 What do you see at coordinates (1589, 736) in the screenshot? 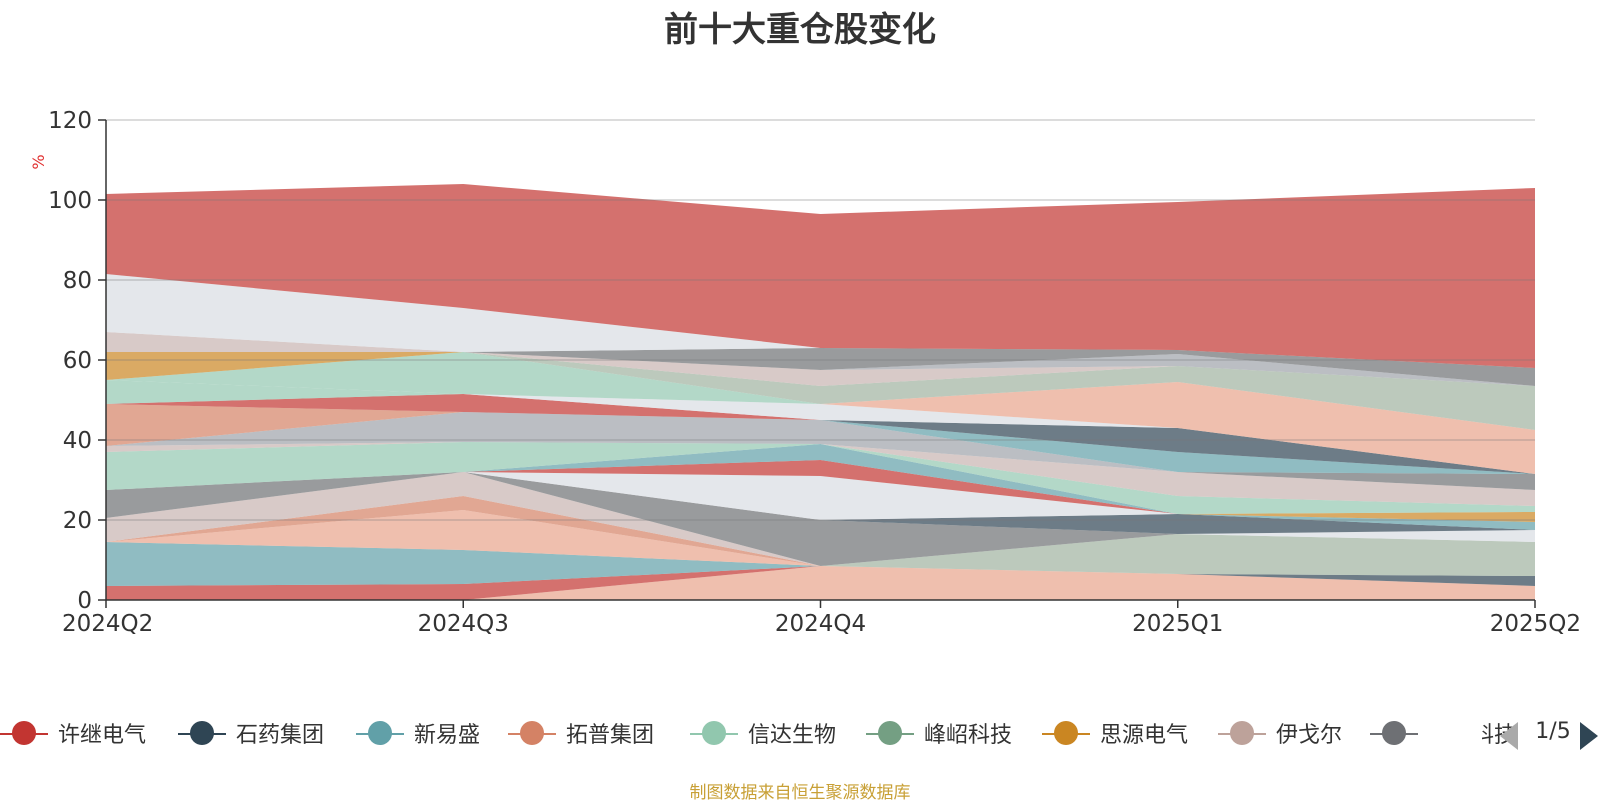
I see `legend-next-page-button` at bounding box center [1589, 736].